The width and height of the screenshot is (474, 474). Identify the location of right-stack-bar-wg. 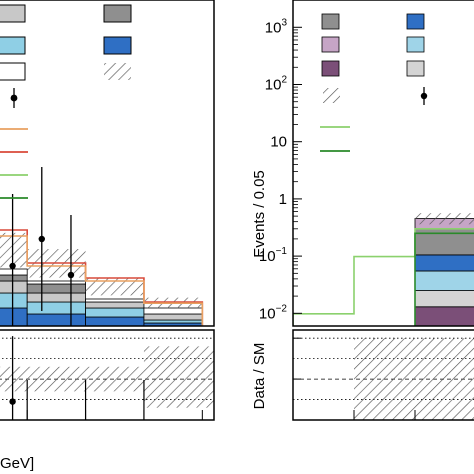
(444, 280).